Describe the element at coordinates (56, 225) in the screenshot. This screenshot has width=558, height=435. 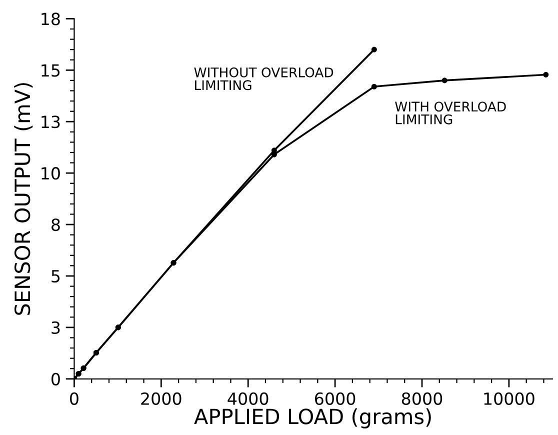
I see `y-tick-label: 8` at that location.